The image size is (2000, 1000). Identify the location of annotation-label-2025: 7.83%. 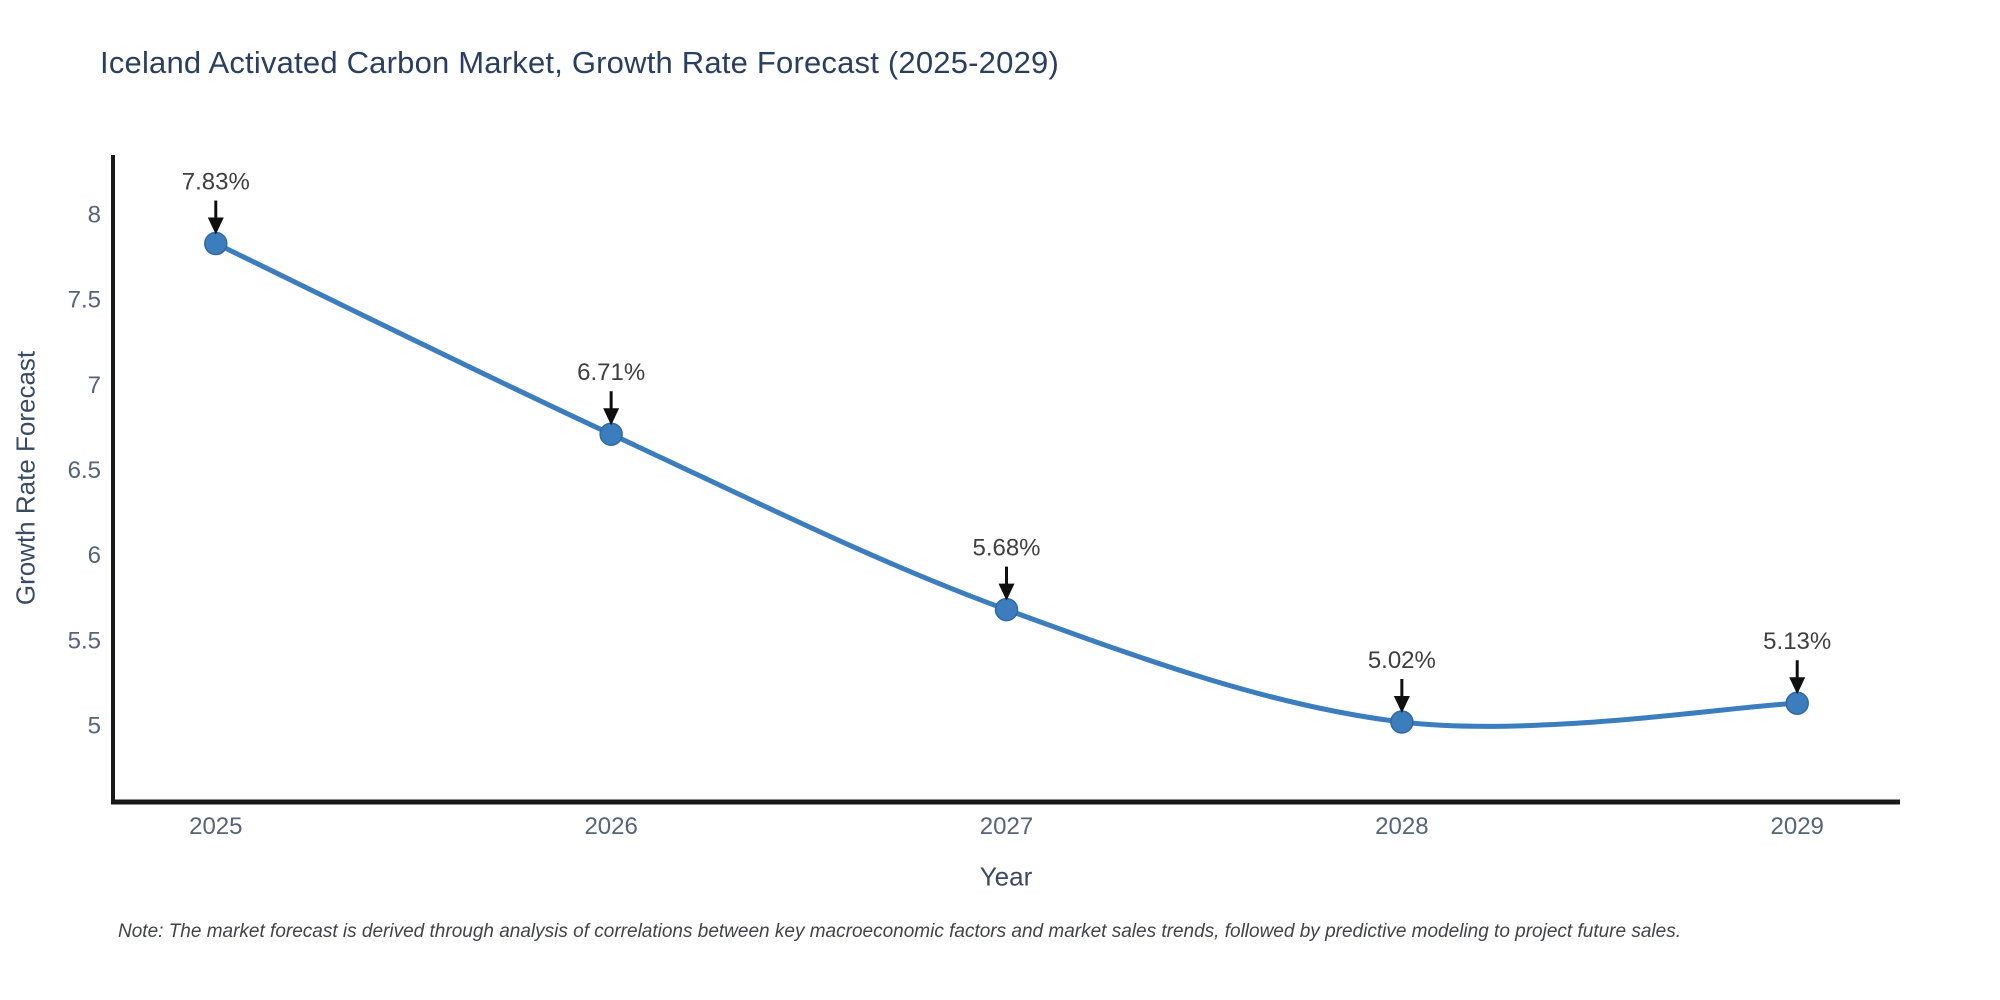
(216, 182).